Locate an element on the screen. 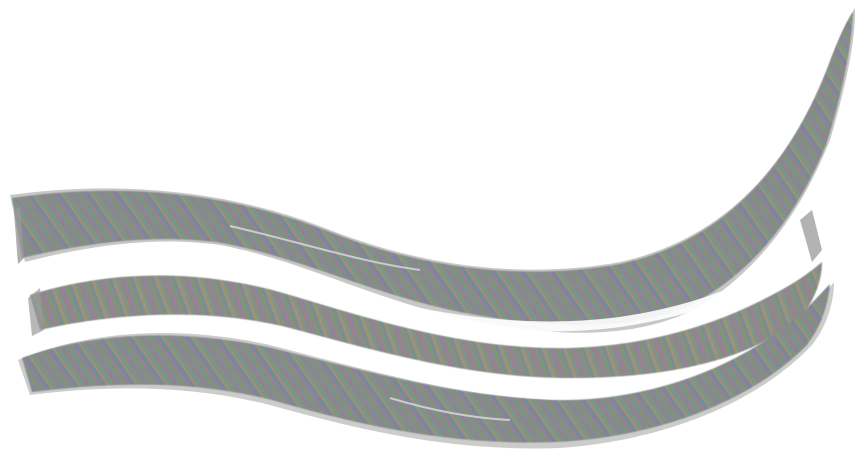 The width and height of the screenshot is (862, 468). right-edge-slab is located at coordinates (811, 236).